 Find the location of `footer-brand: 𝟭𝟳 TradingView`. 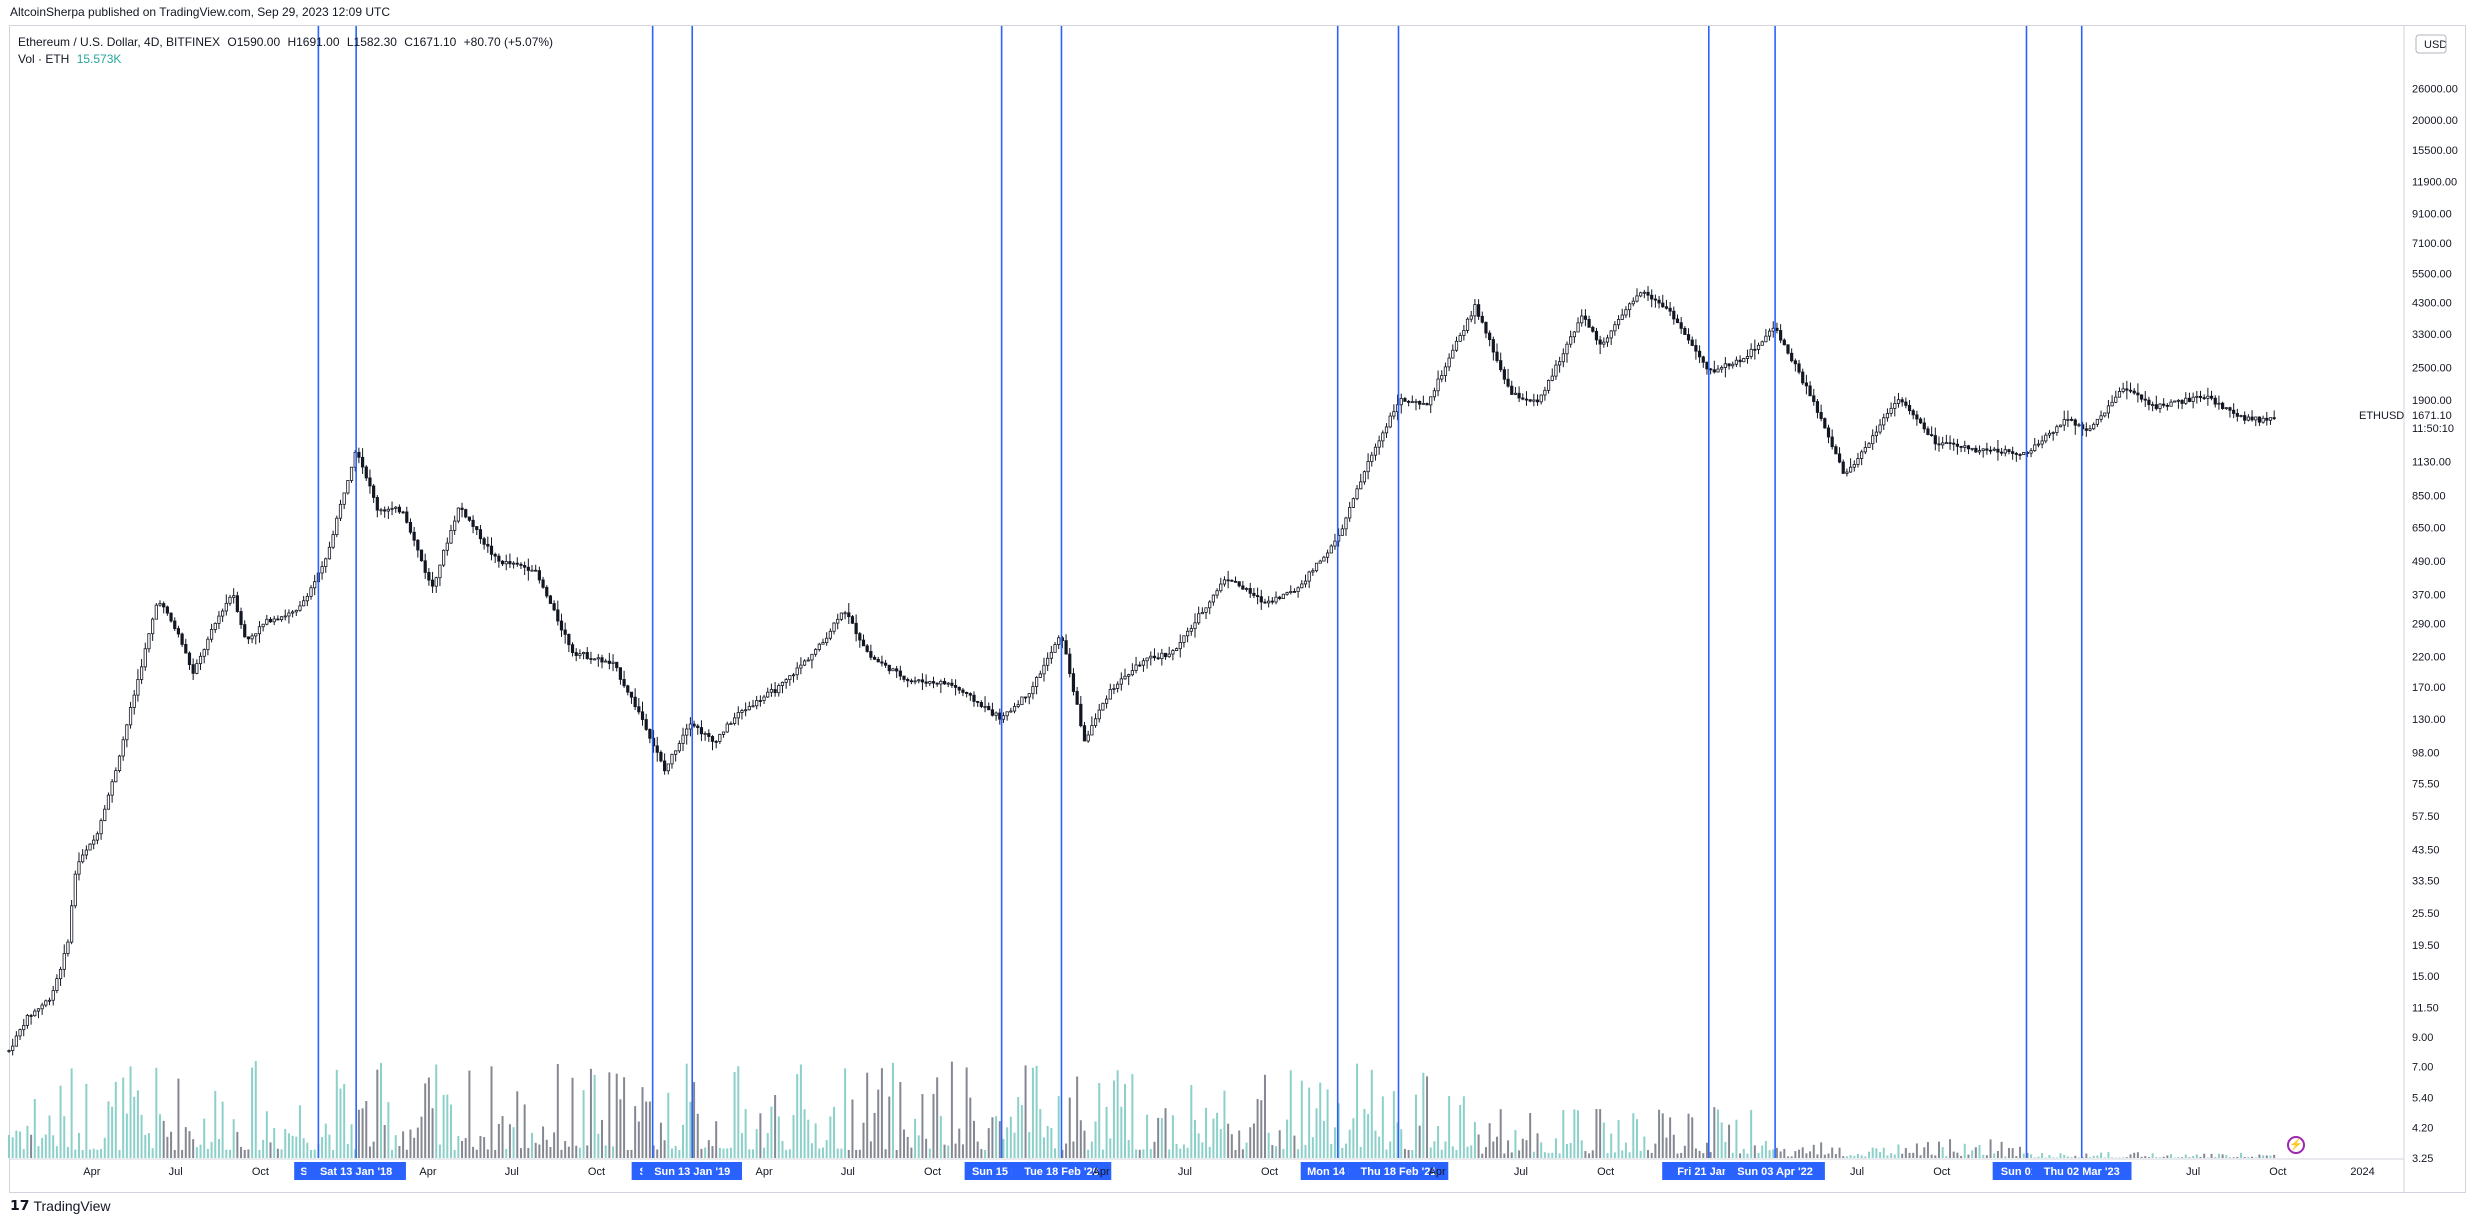

footer-brand: 𝟭𝟳 TradingView is located at coordinates (60, 1205).